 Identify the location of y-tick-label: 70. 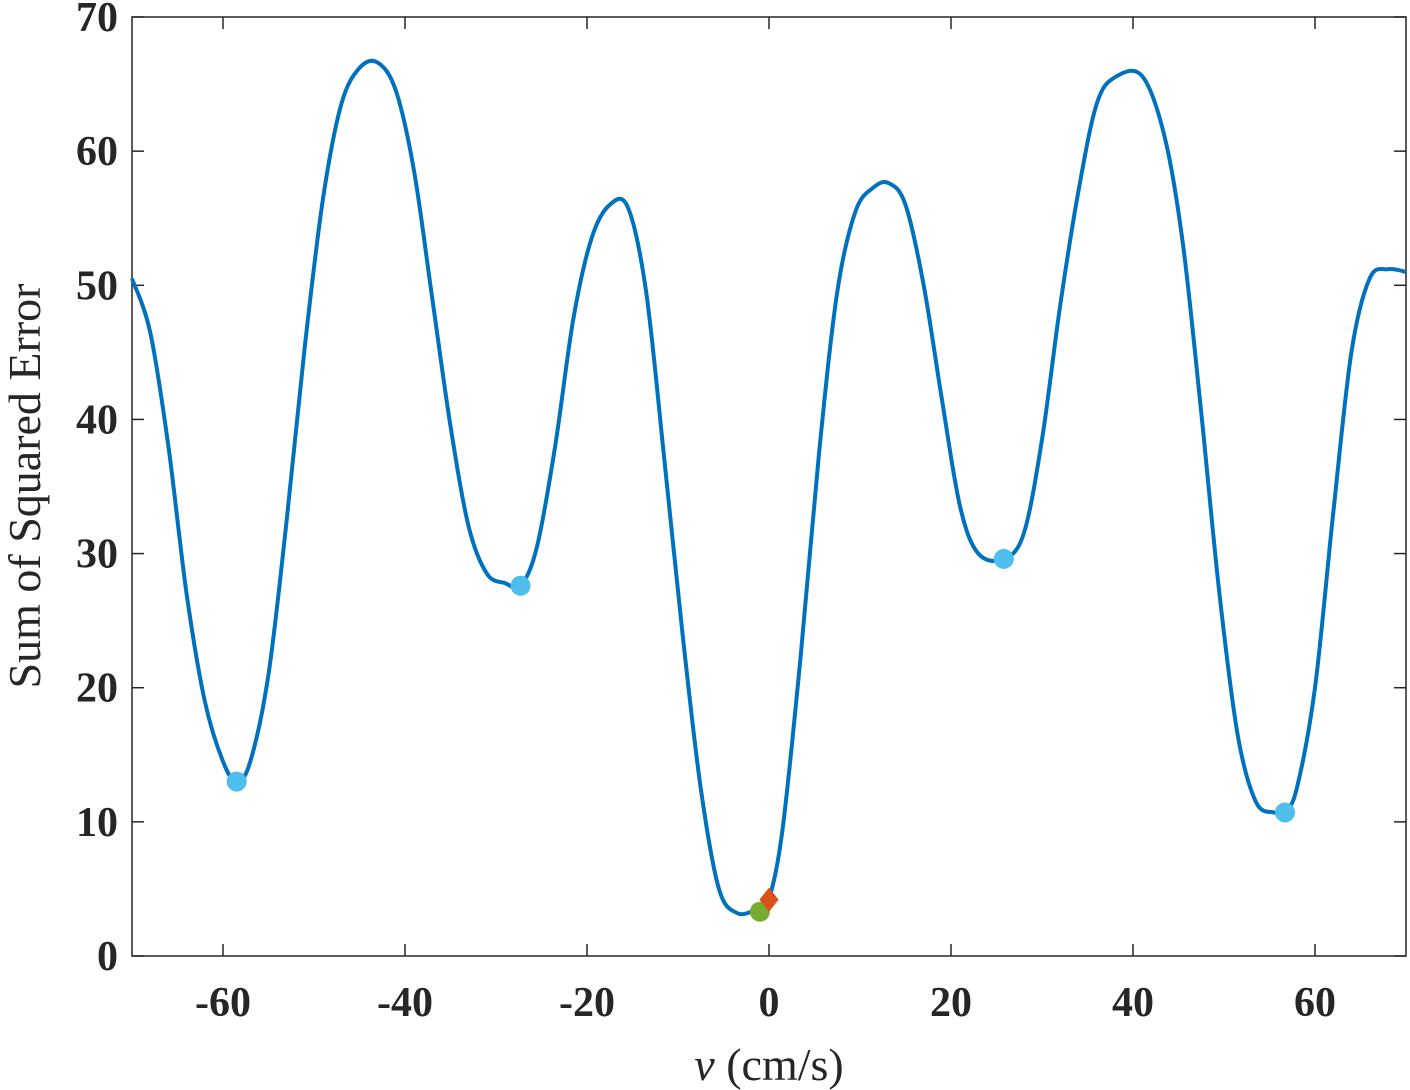
(97, 20).